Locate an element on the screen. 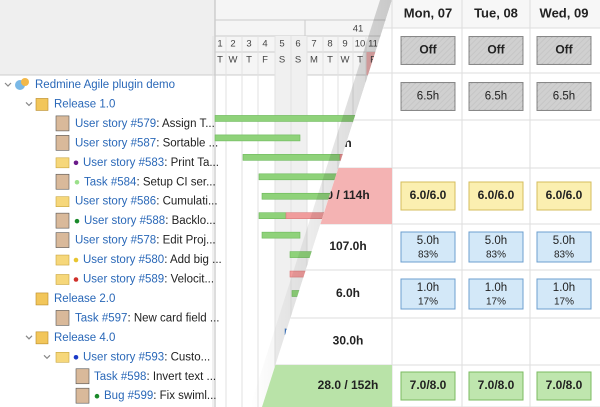  issue-link: User story #579 is located at coordinates (115, 124).